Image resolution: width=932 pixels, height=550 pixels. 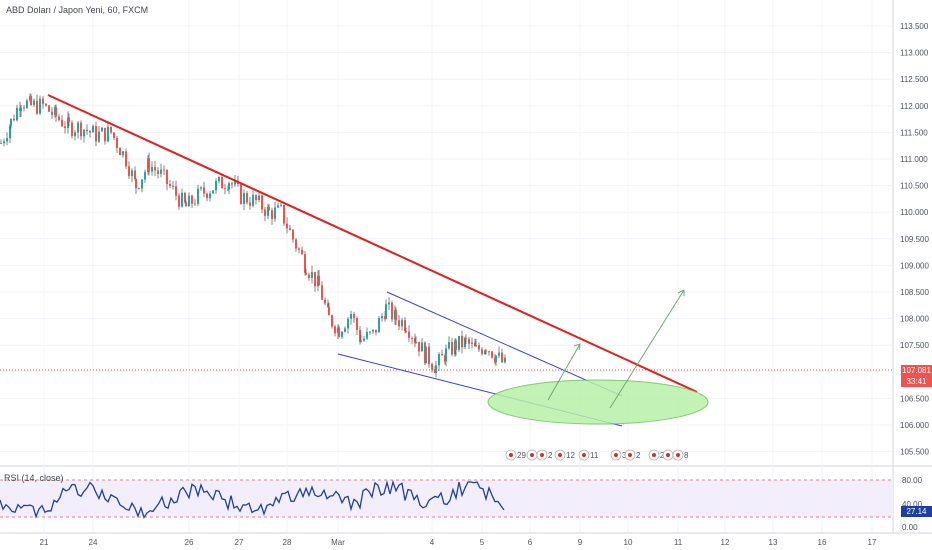 What do you see at coordinates (914, 452) in the screenshot?
I see `price-tick-label: 105.500` at bounding box center [914, 452].